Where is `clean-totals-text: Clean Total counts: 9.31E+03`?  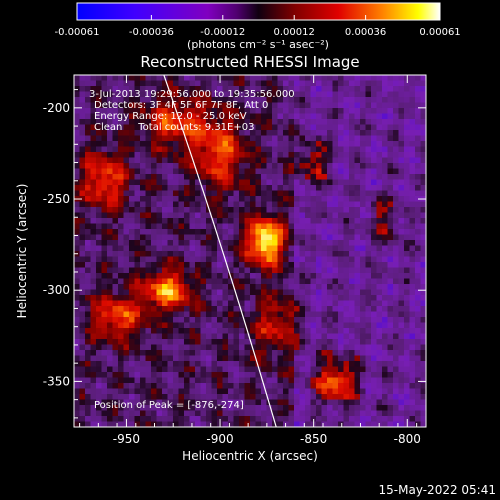 clean-totals-text: Clean Total counts: 9.31E+03 is located at coordinates (174, 127).